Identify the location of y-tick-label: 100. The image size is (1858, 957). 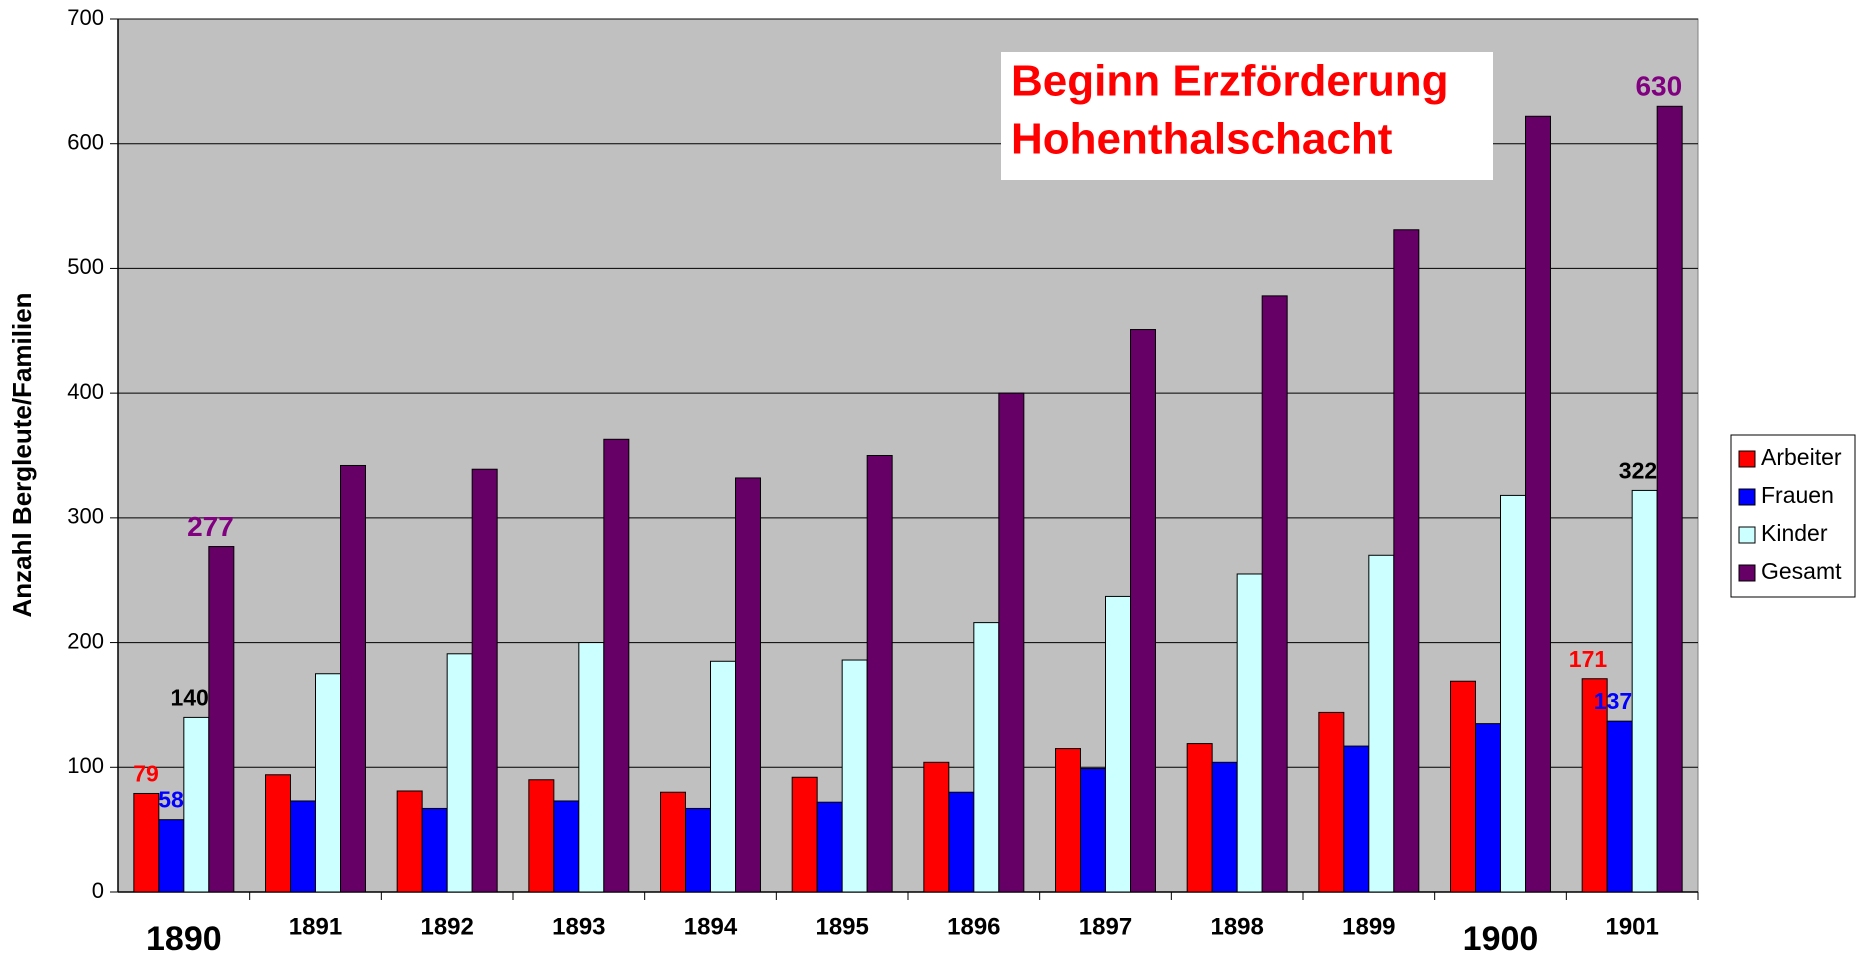
(85, 765).